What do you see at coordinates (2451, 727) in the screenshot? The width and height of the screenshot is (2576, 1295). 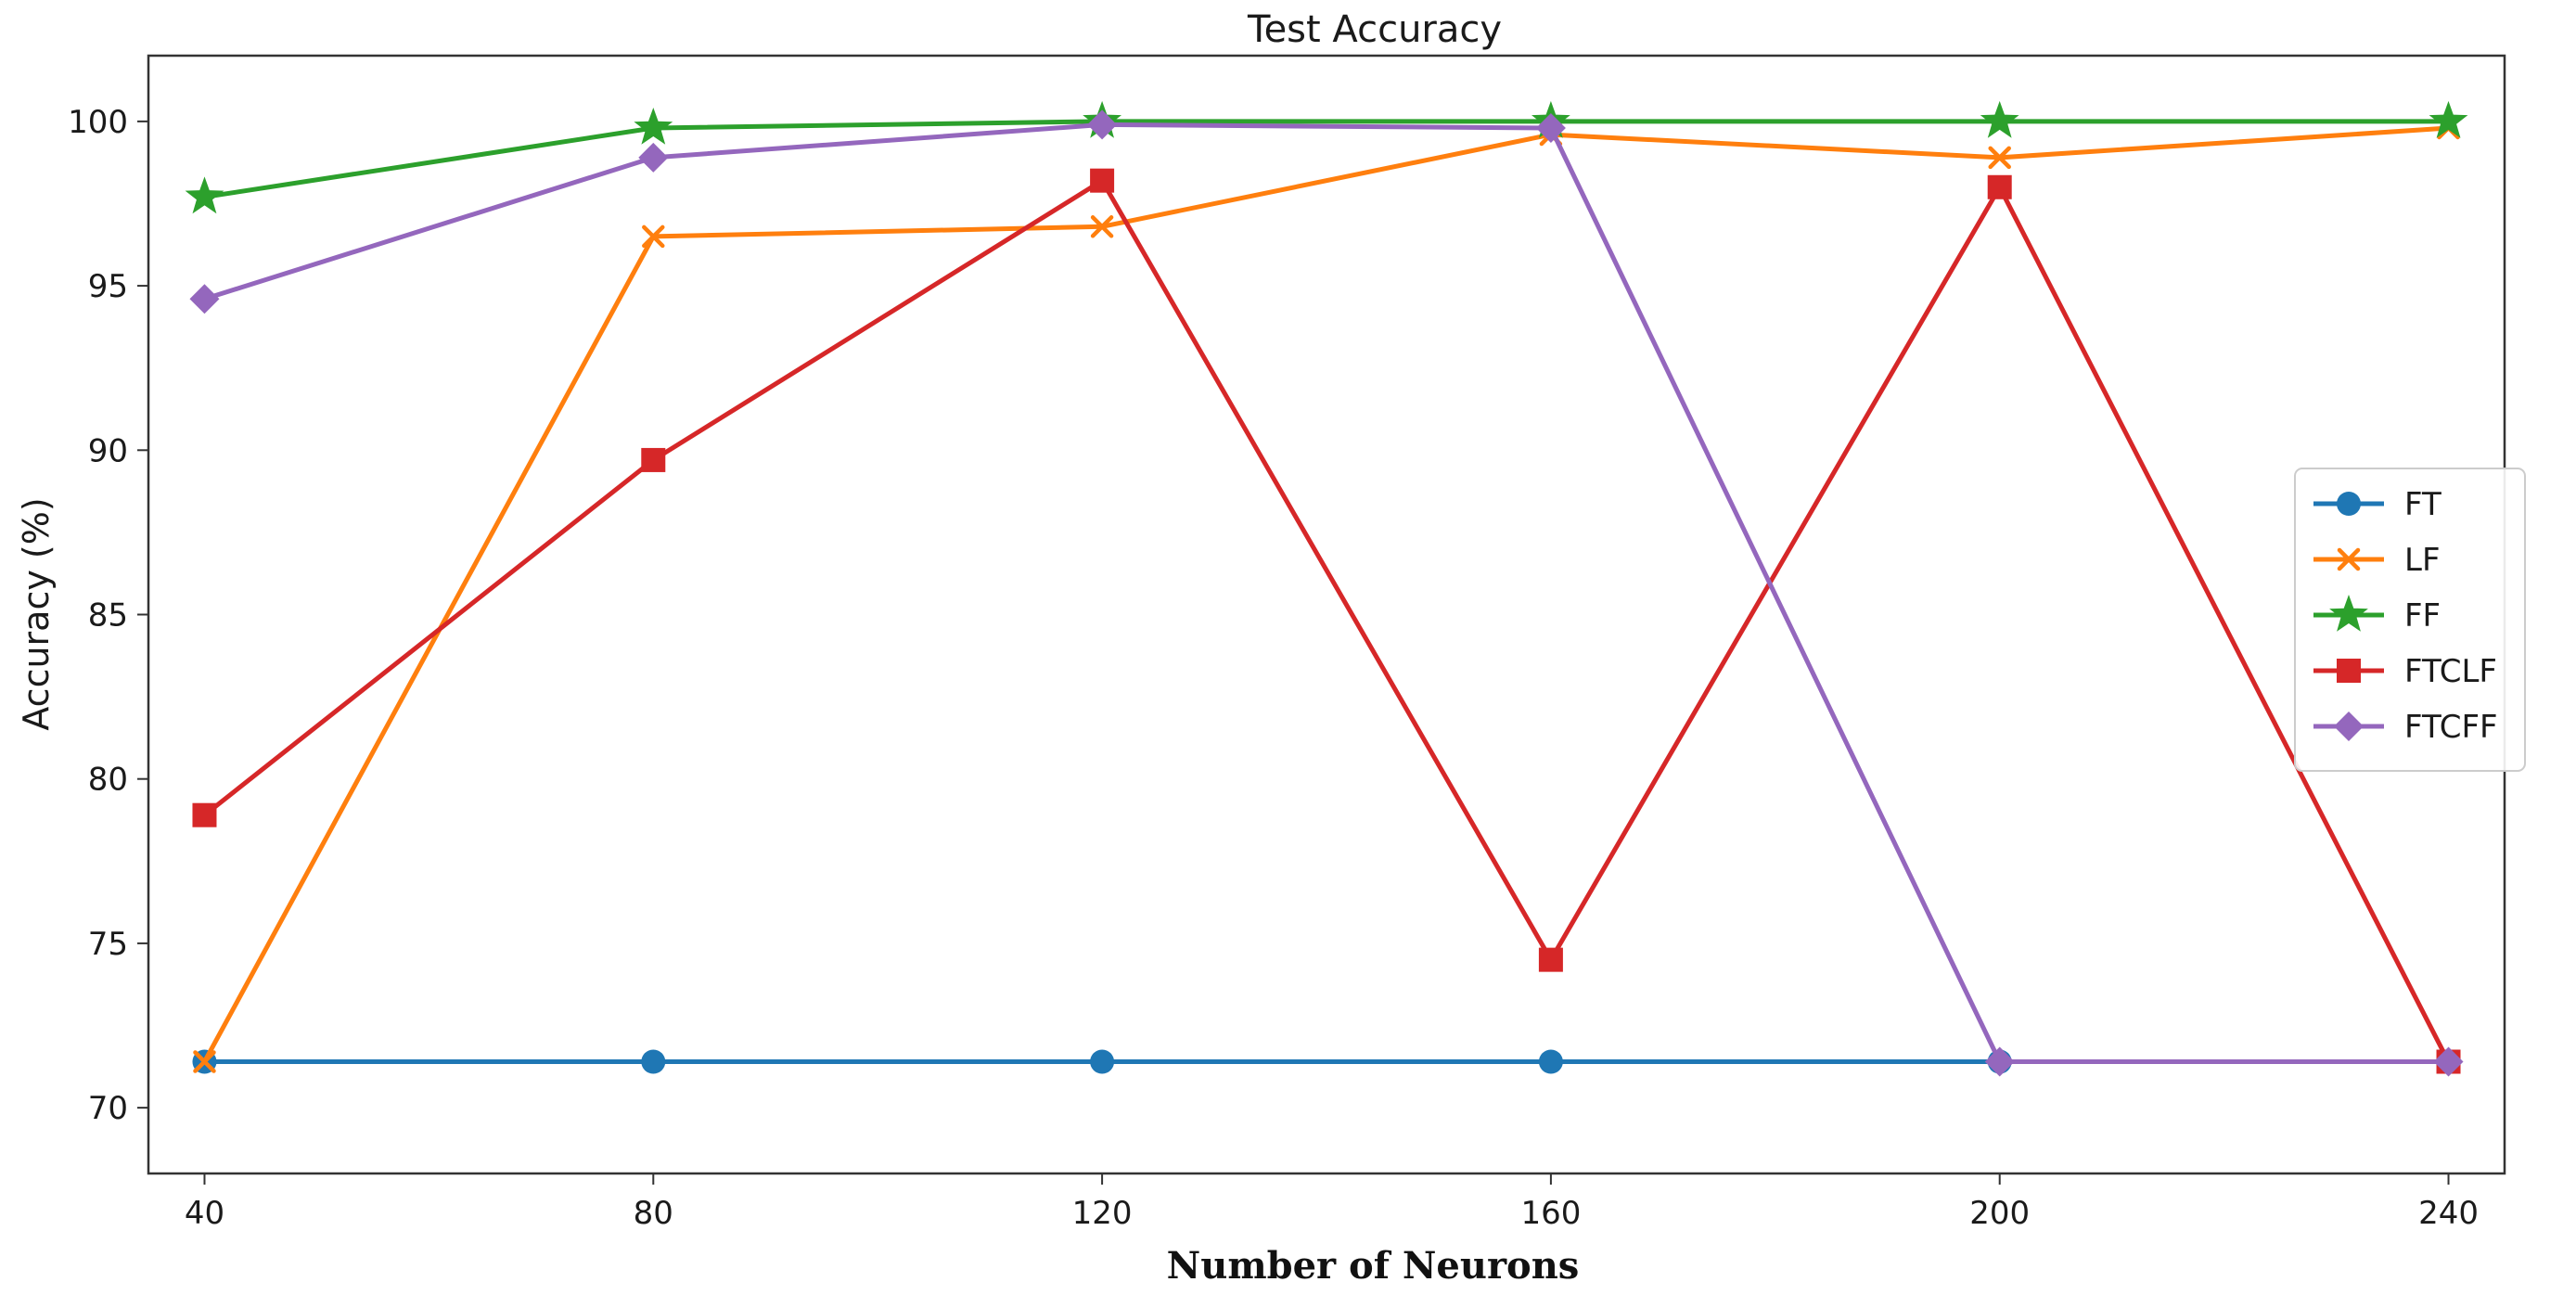 I see `legend-label: FTCFF` at bounding box center [2451, 727].